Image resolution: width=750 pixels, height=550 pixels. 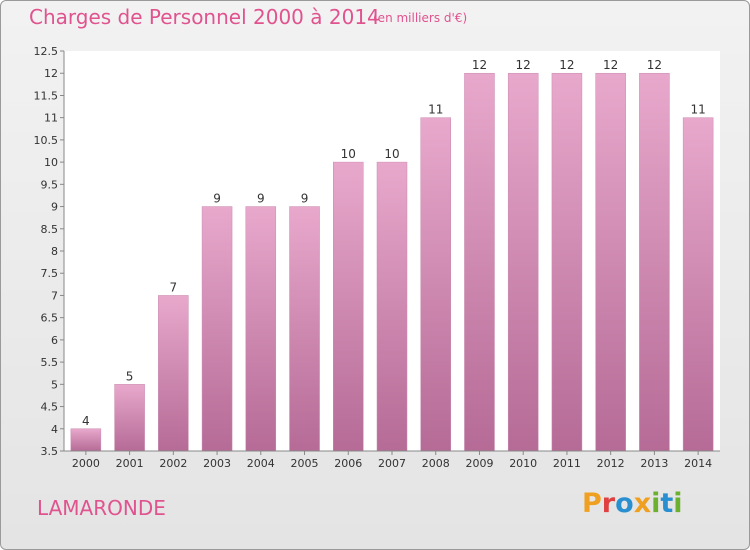 I want to click on x-tick-label: 2007, so click(x=392, y=463).